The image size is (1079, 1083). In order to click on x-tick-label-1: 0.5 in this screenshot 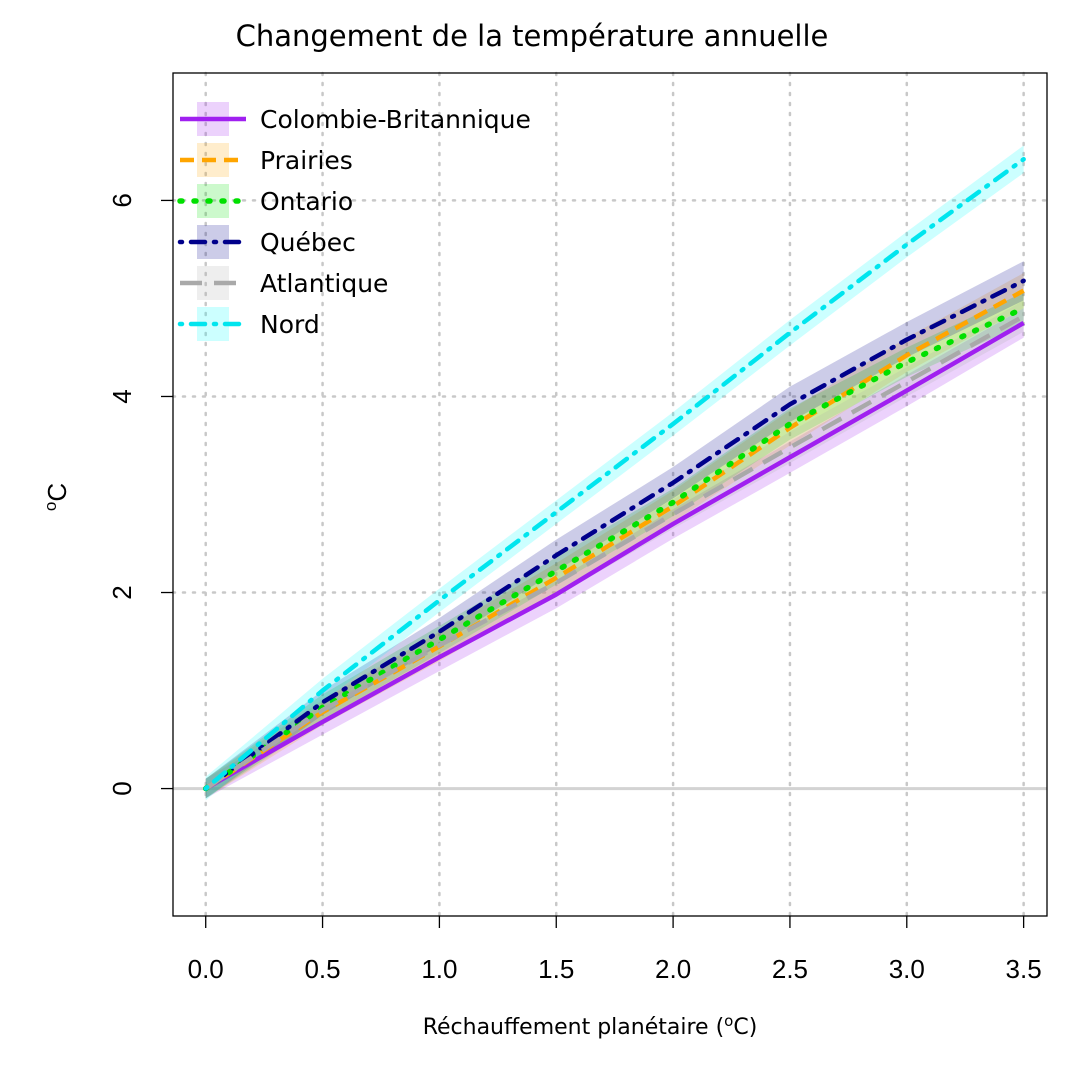, I will do `click(322, 969)`.